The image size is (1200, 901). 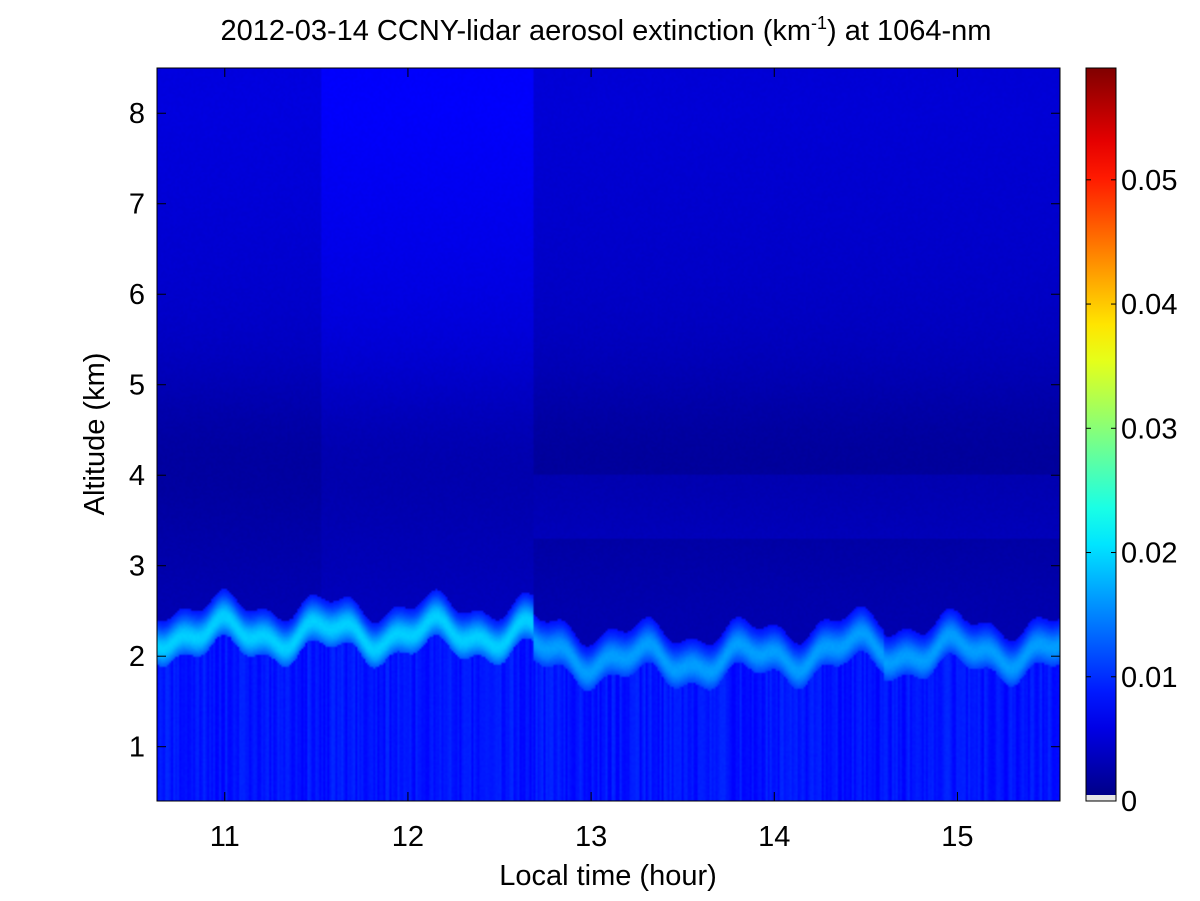 What do you see at coordinates (591, 837) in the screenshot?
I see `x-tick-label: 13` at bounding box center [591, 837].